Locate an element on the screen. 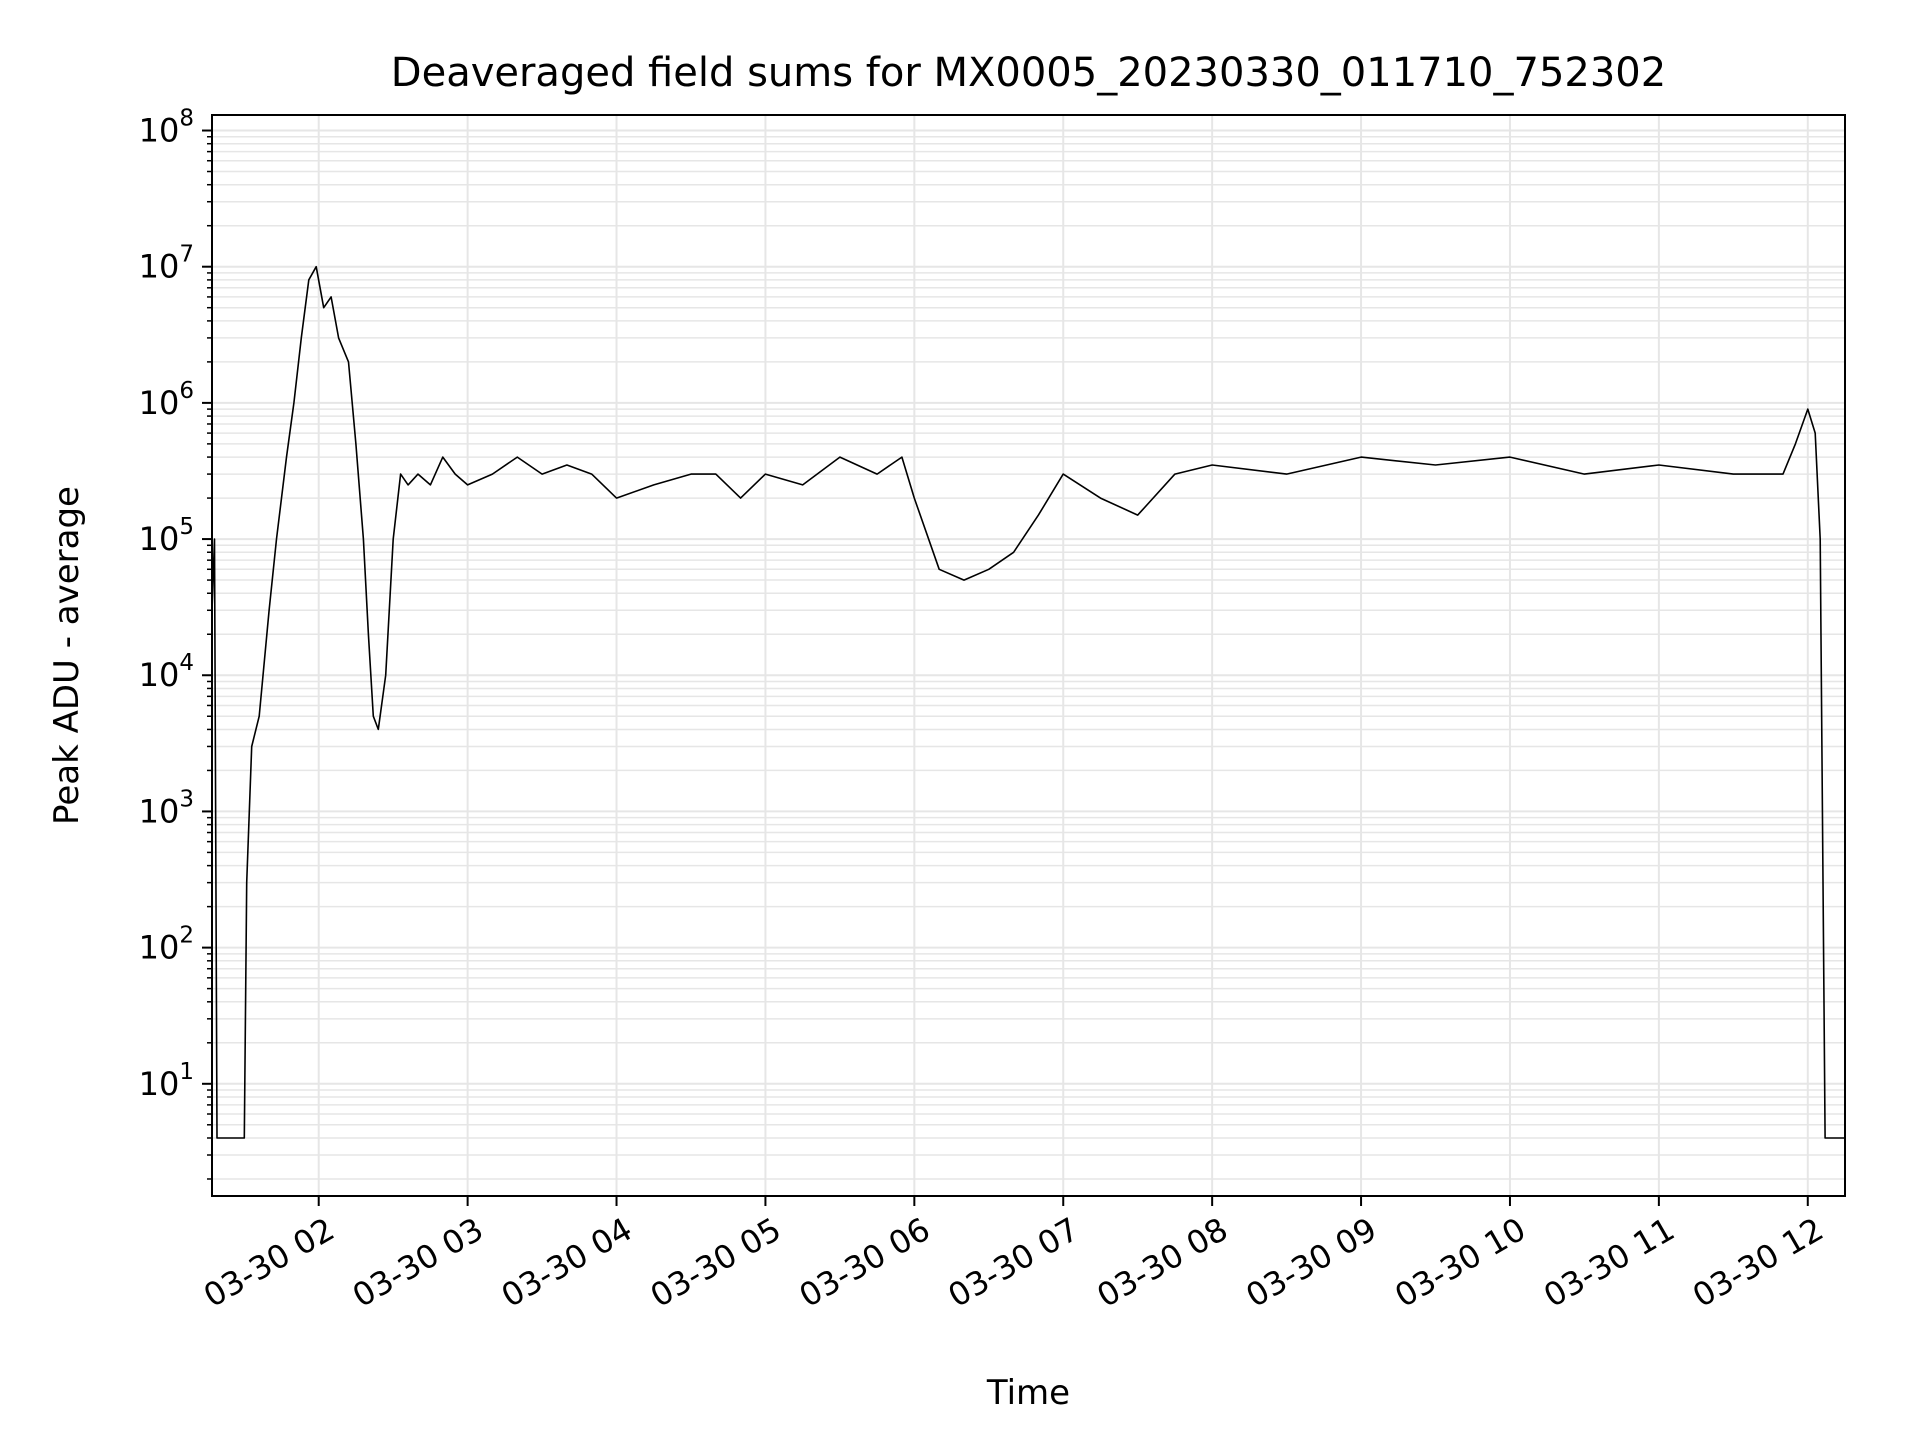 The image size is (1920, 1440). y-tick-exponent: 2 is located at coordinates (186, 936).